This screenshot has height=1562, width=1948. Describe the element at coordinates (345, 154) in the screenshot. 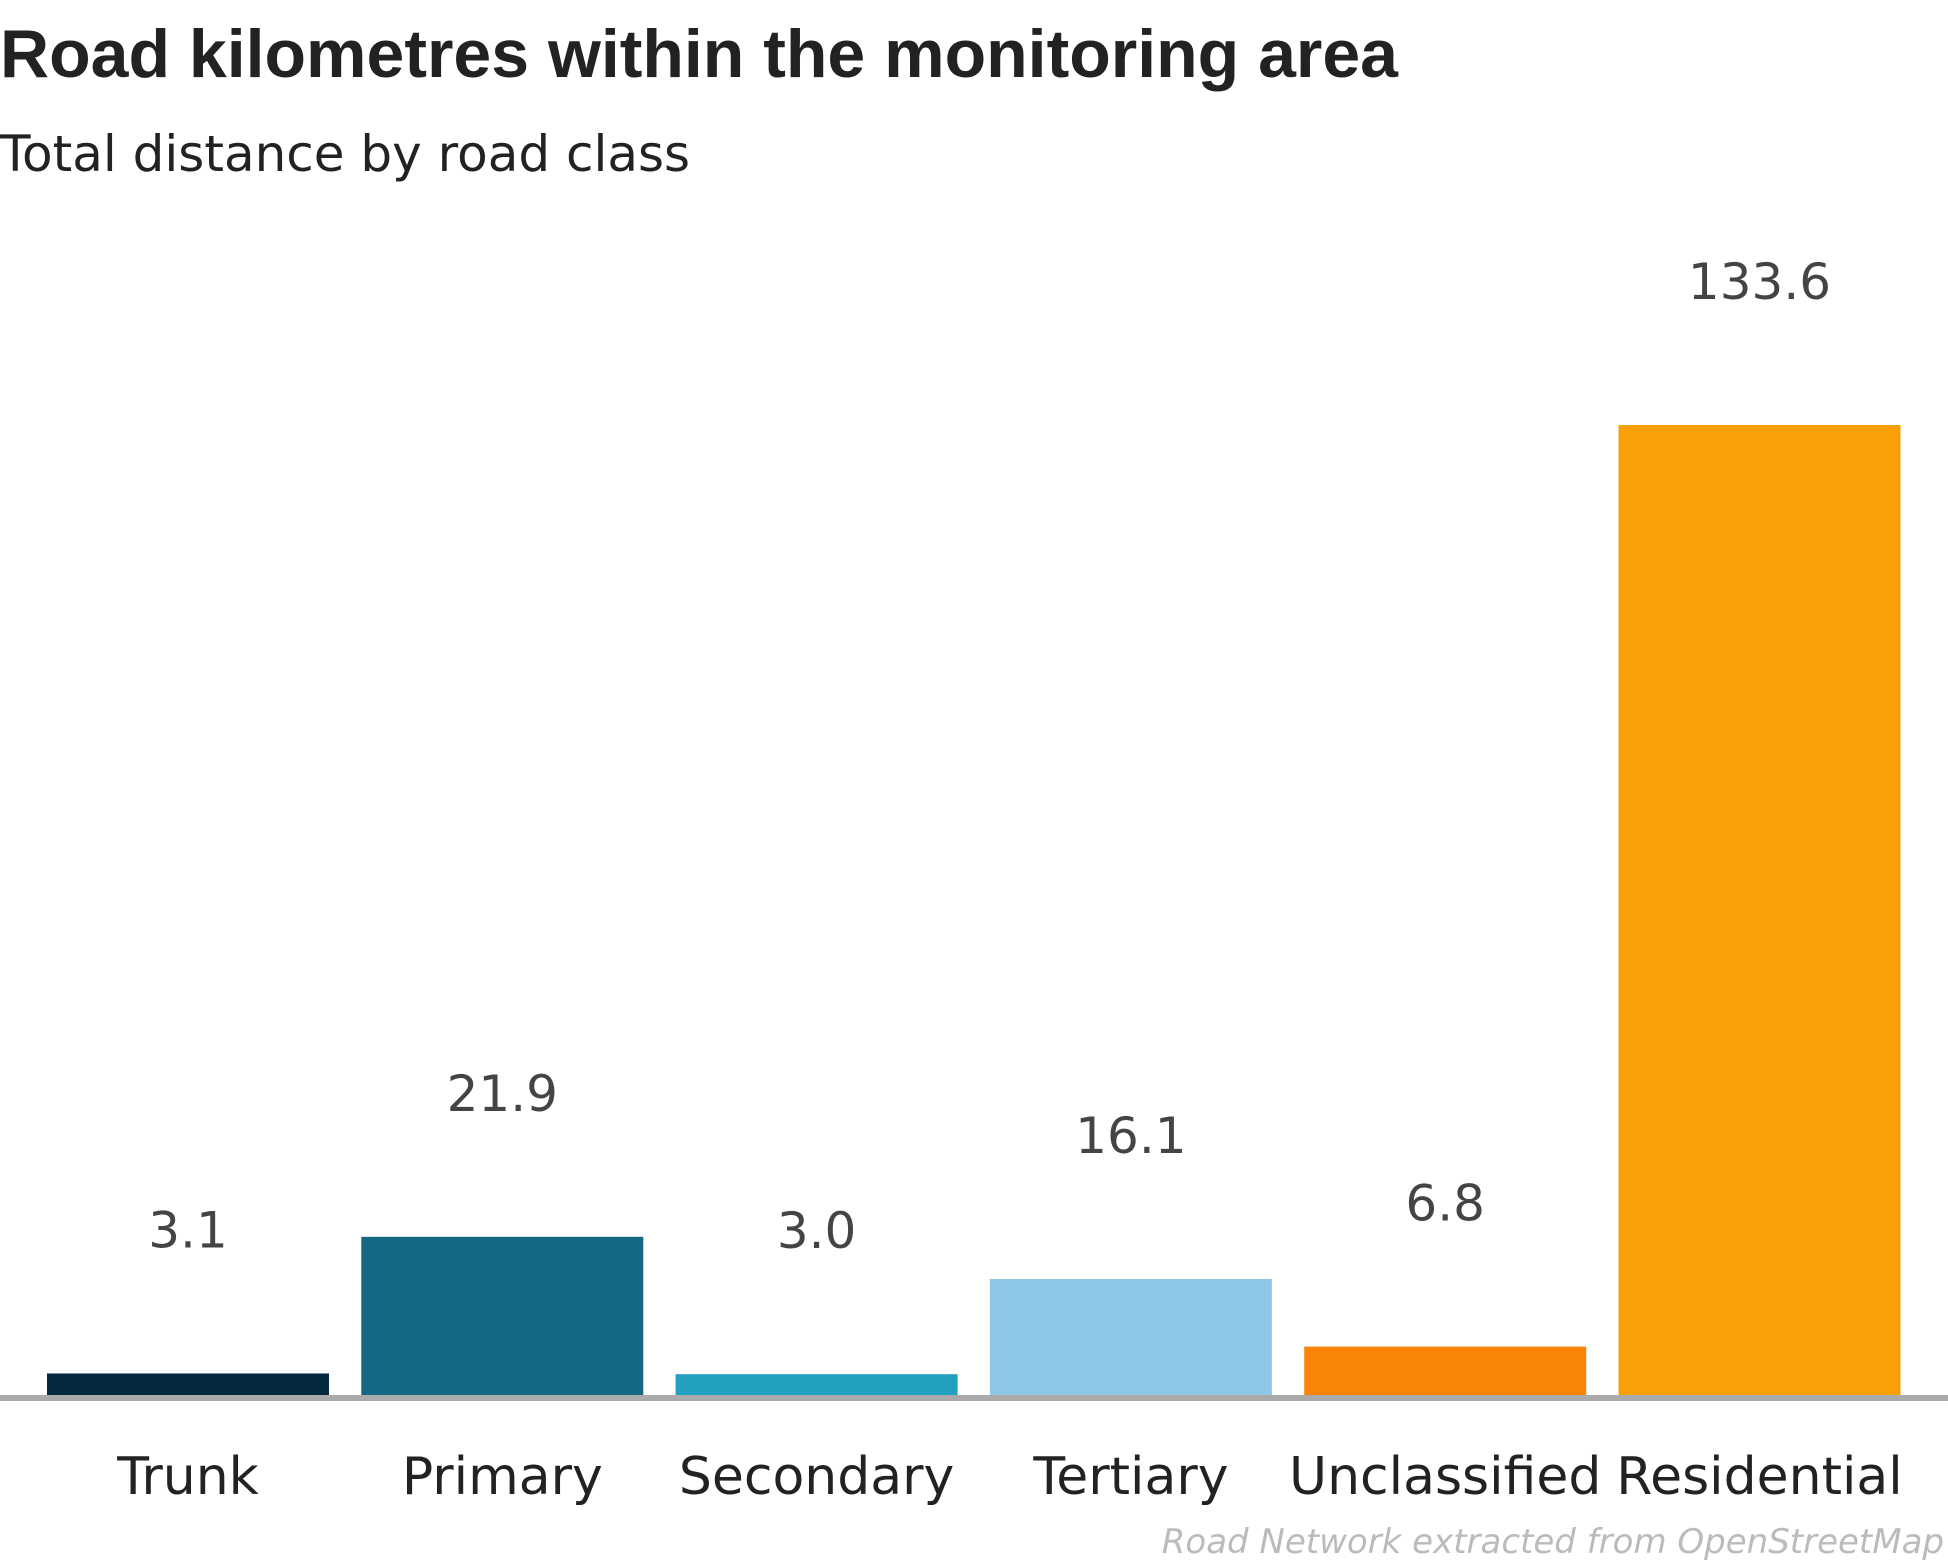

I see `chart-subtitle: Total distance by road class` at that location.